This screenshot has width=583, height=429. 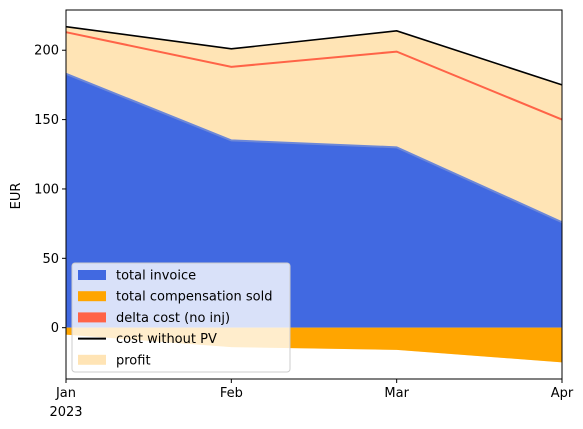 I want to click on legend-item-profit: profit, so click(x=114, y=360).